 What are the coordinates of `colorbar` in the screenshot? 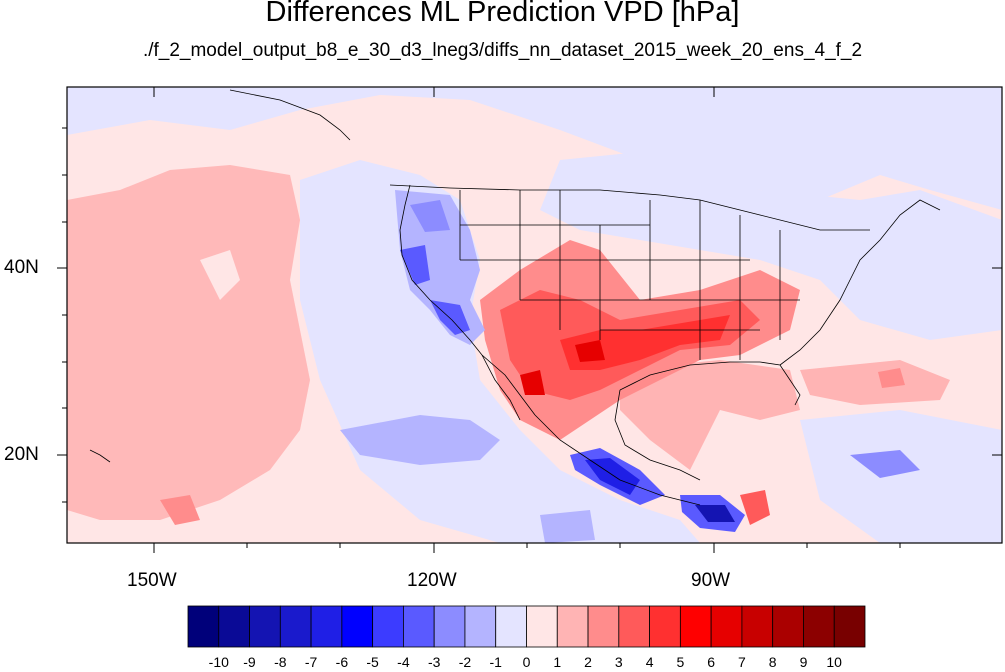 It's located at (526, 626).